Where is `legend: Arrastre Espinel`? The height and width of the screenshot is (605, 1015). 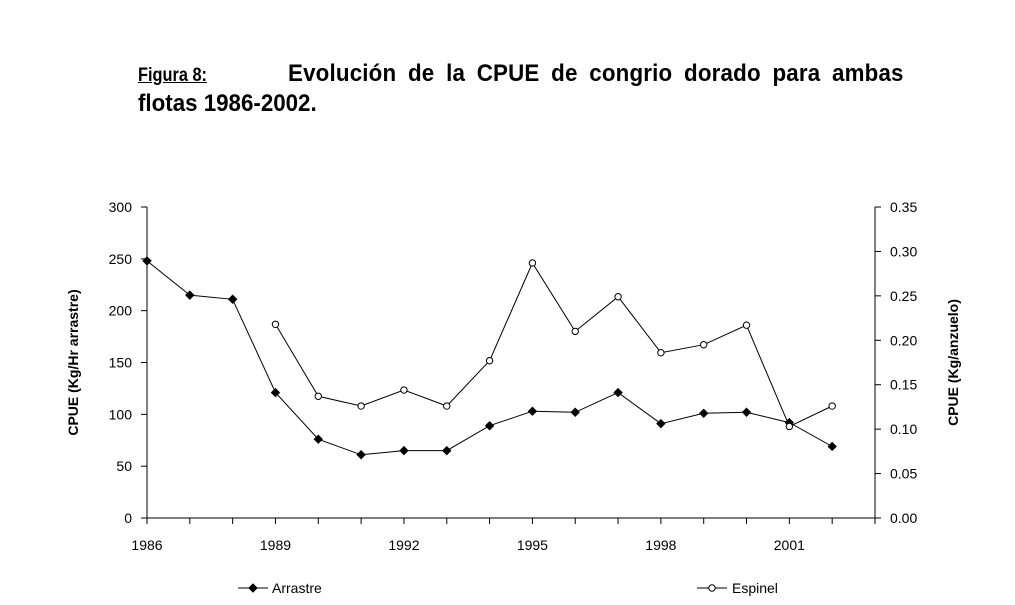 legend: Arrastre Espinel is located at coordinates (508, 588).